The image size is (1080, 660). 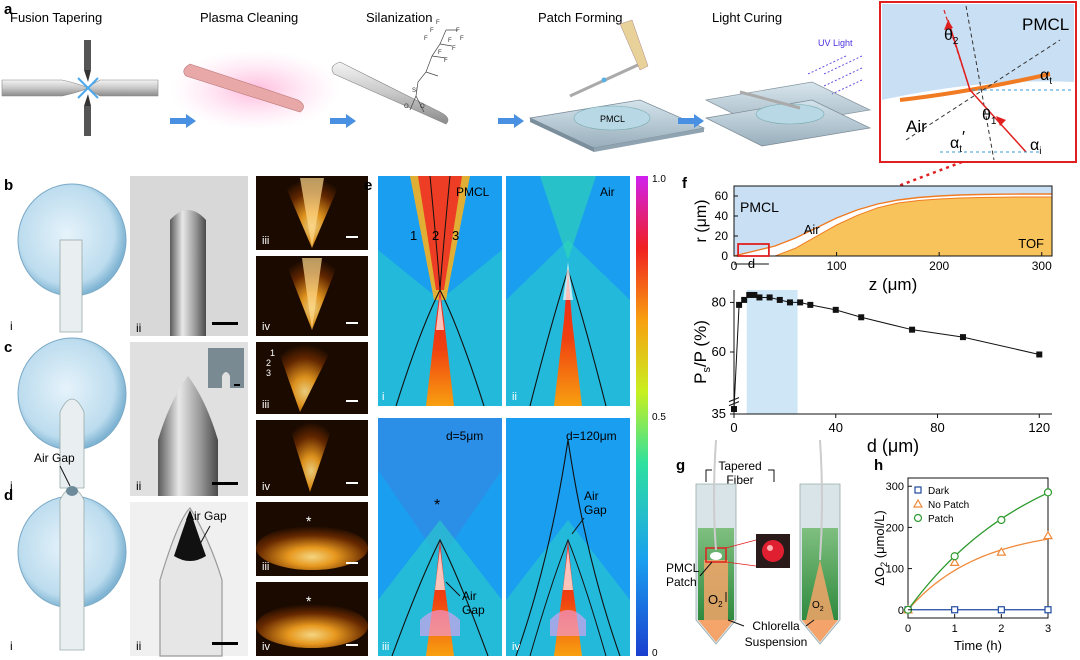 I want to click on panel-letter-e: e, so click(x=368, y=185).